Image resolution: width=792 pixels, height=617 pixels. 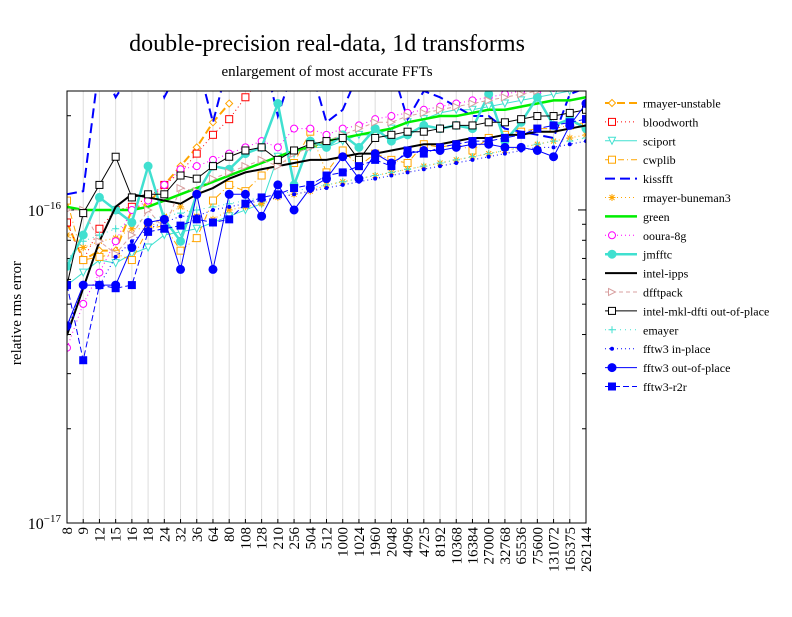 I want to click on series-line, so click(x=326, y=191).